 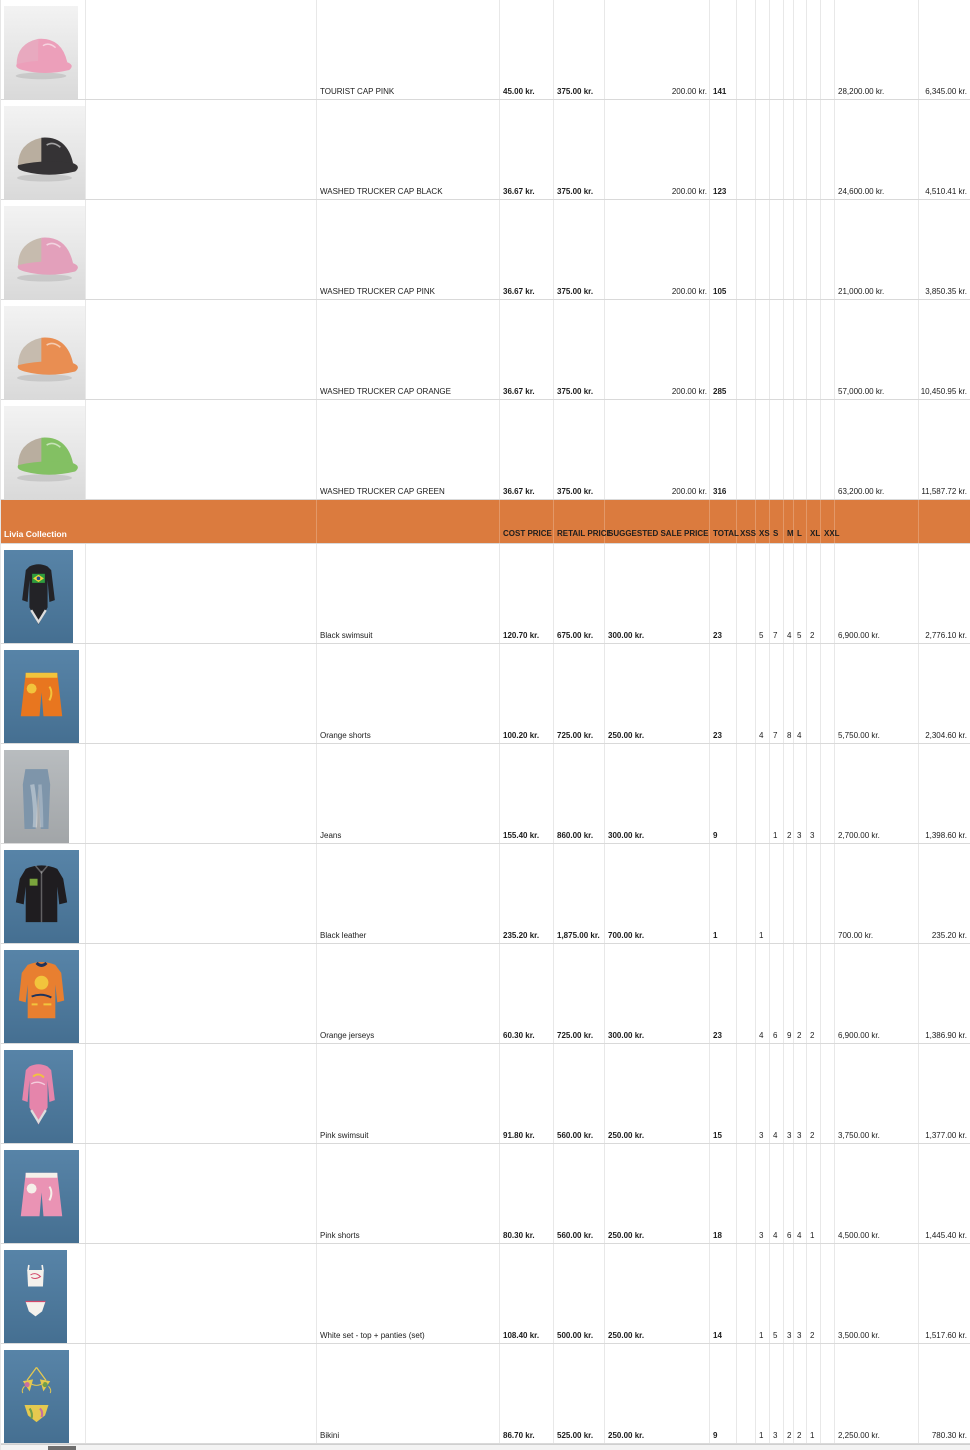 What do you see at coordinates (789, 1193) in the screenshot?
I see `size-qty-cell: 6` at bounding box center [789, 1193].